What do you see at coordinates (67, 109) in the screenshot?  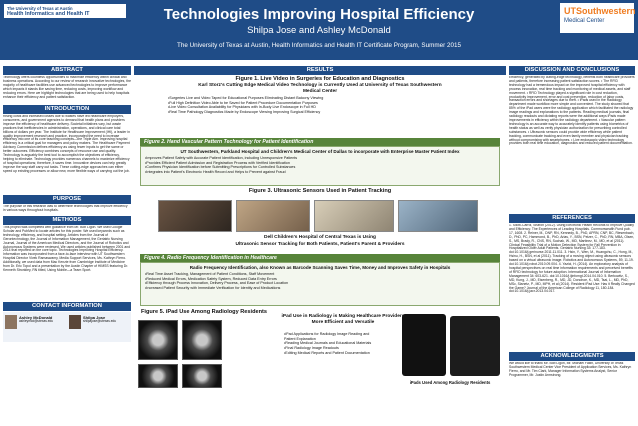 I see `introduction-heading: INTRODUCTION` at bounding box center [67, 109].